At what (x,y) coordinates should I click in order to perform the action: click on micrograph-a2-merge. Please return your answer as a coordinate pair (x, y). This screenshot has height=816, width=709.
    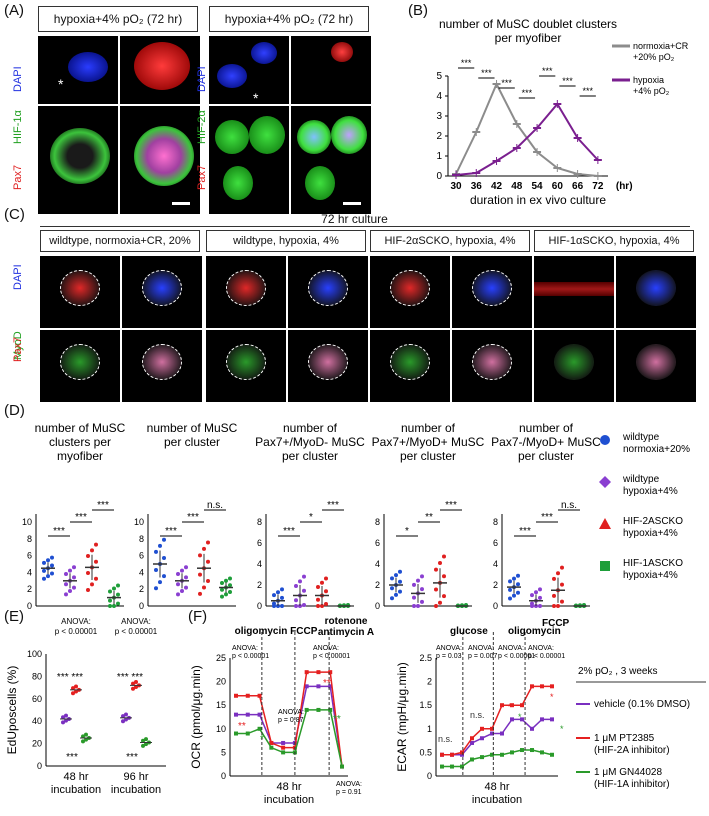
    Looking at the image, I should click on (331, 160).